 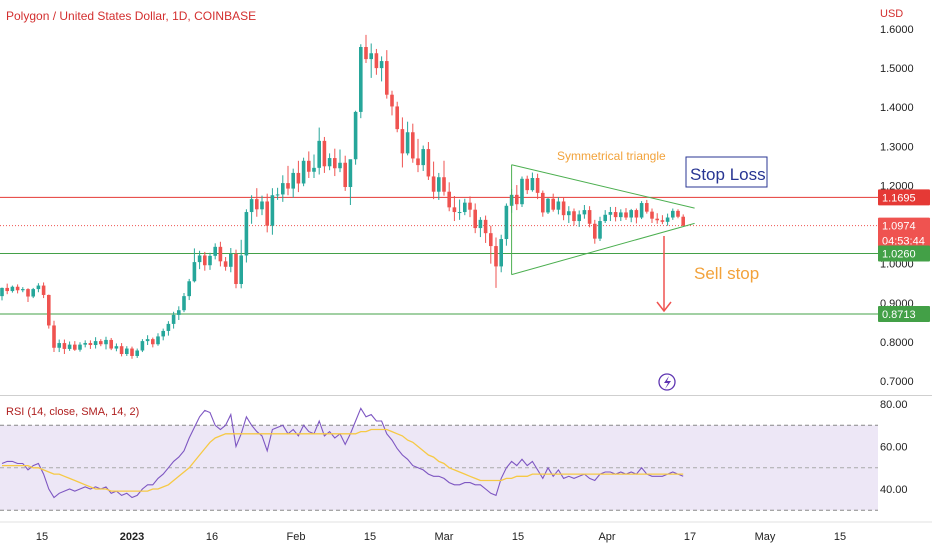 I want to click on time-tick-label: May, so click(x=765, y=537).